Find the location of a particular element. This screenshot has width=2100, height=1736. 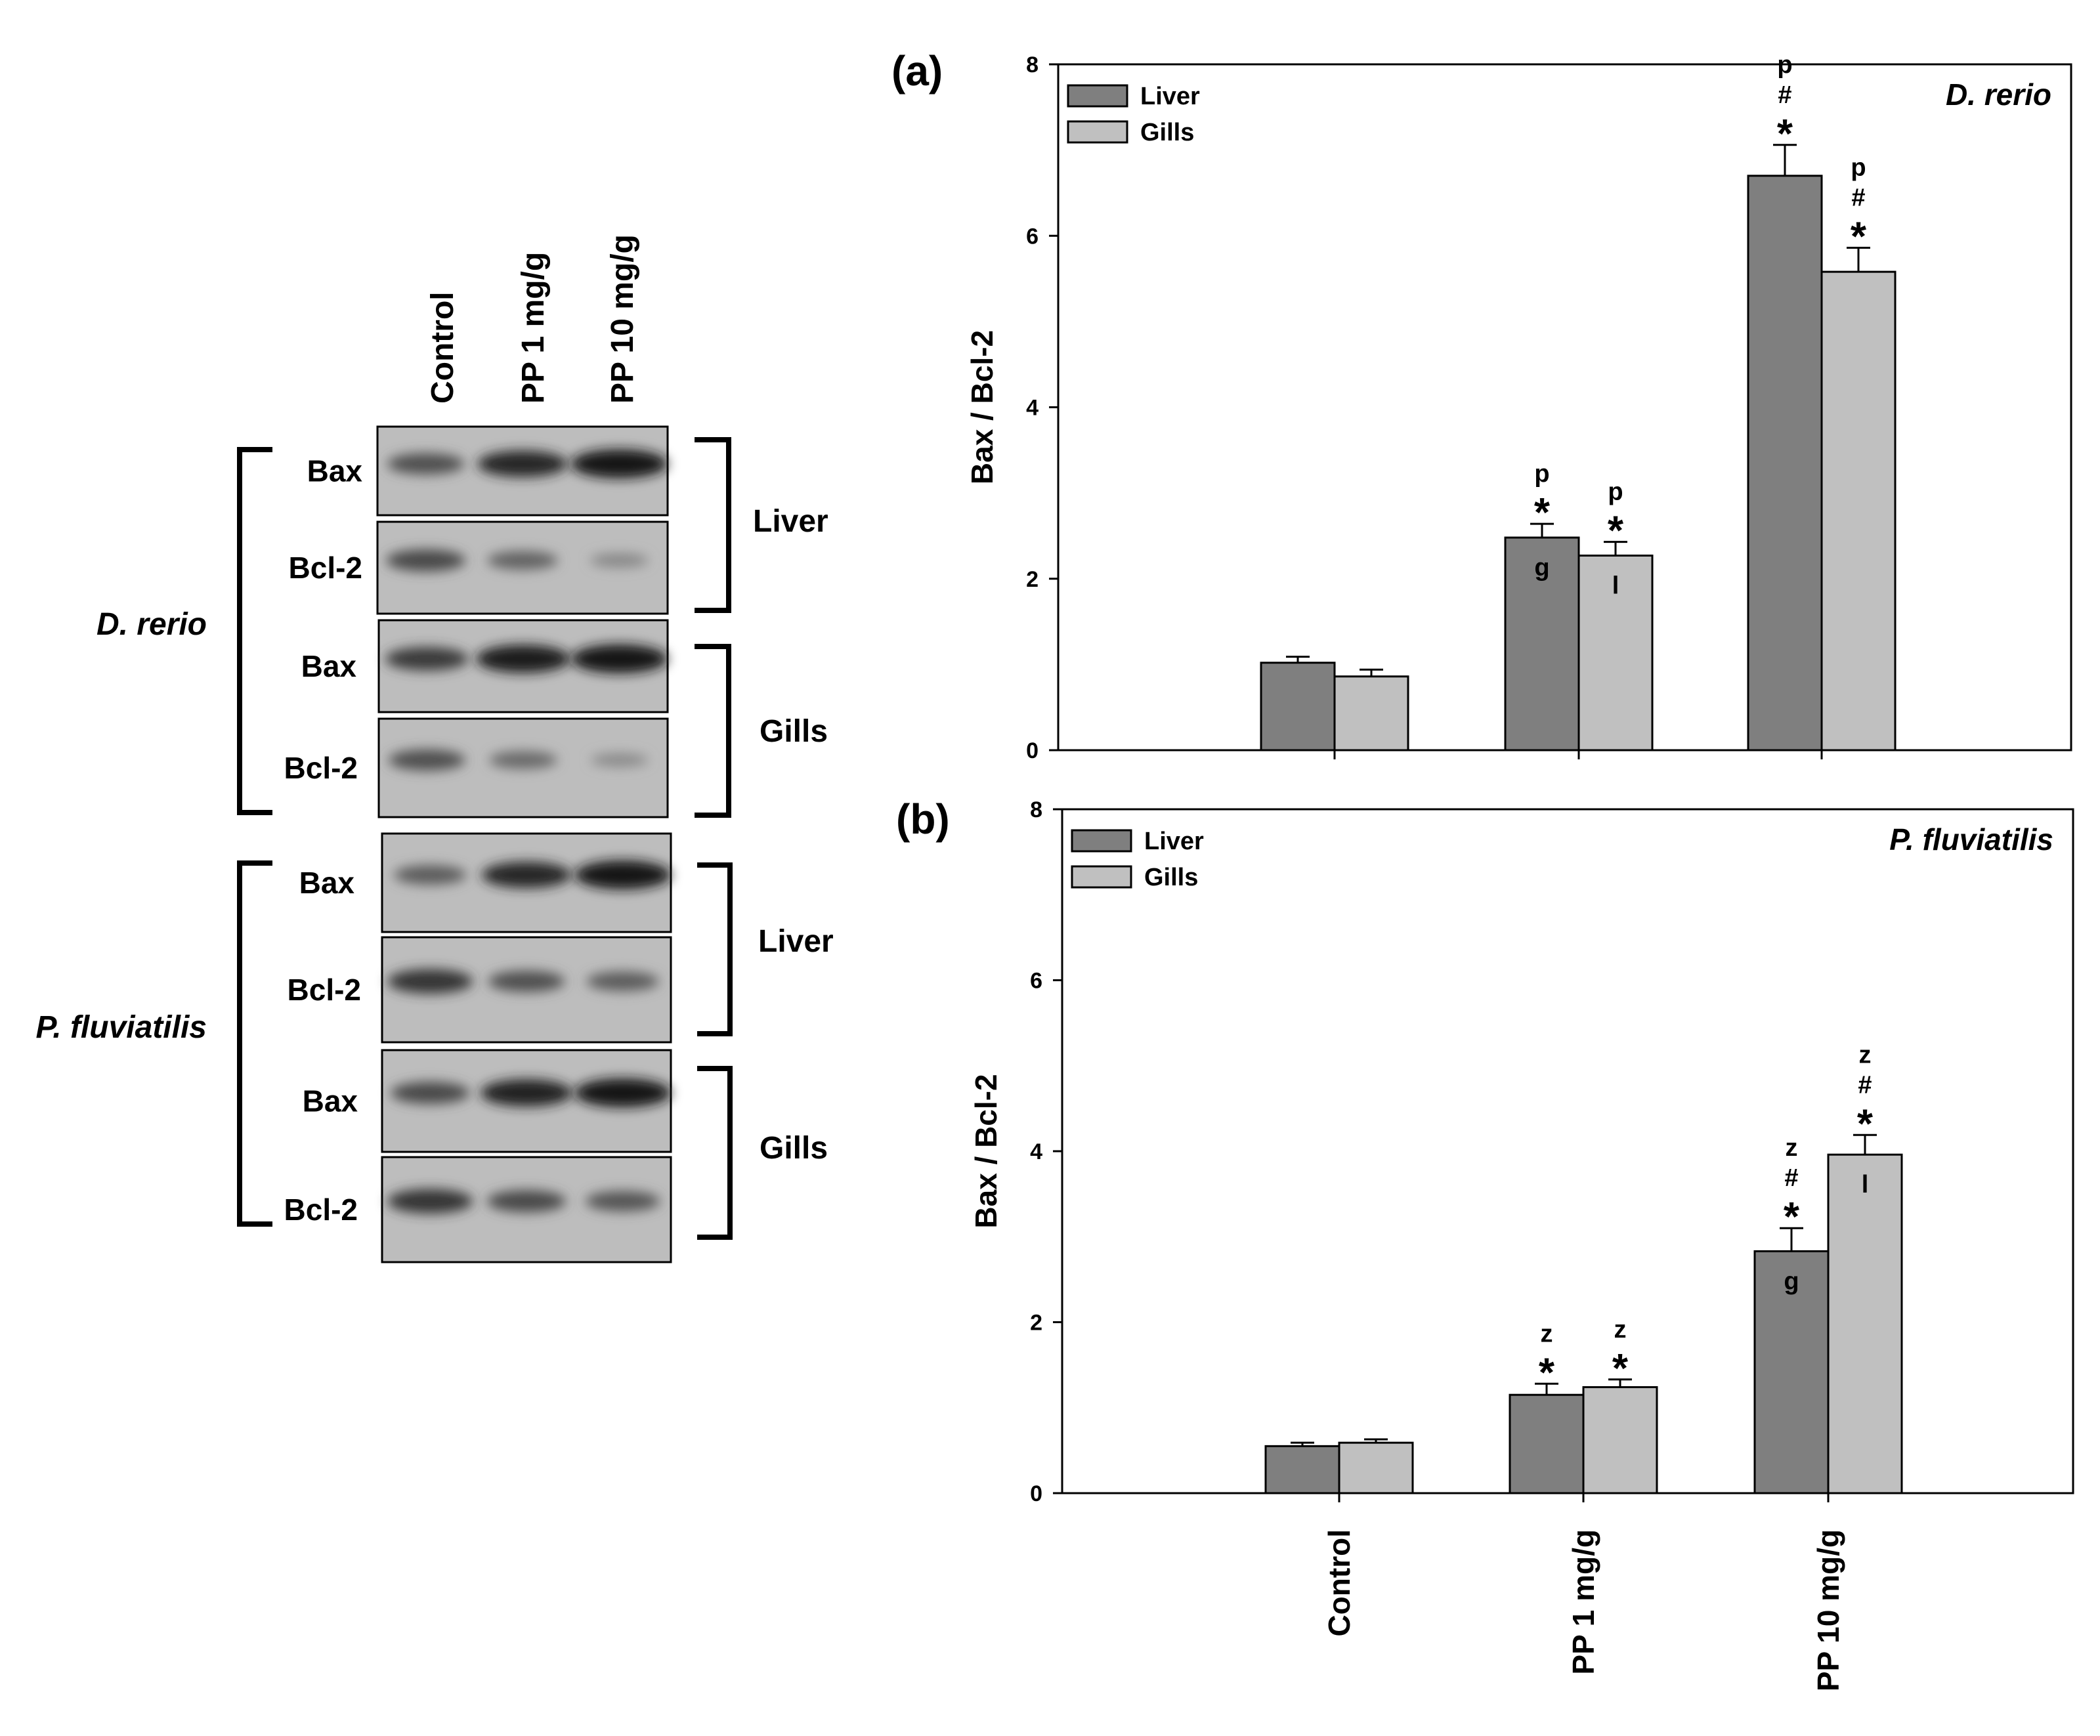

bracket-tissue-d-rerio-gills is located at coordinates (713, 731).